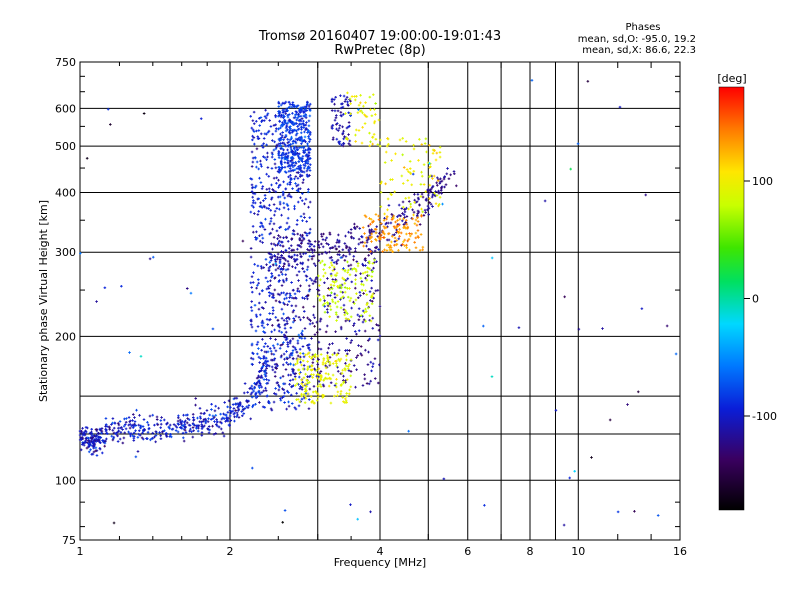 This screenshot has height=604, width=800. What do you see at coordinates (467, 551) in the screenshot?
I see `x-tick-label: 6` at bounding box center [467, 551].